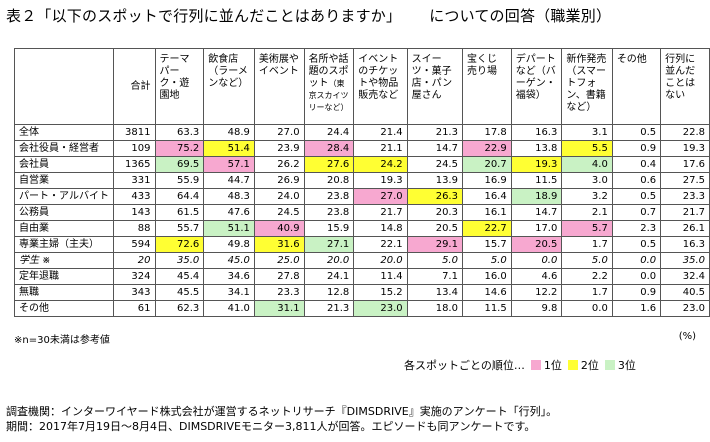  What do you see at coordinates (64, 164) in the screenshot?
I see `row-label: 会社員` at bounding box center [64, 164].